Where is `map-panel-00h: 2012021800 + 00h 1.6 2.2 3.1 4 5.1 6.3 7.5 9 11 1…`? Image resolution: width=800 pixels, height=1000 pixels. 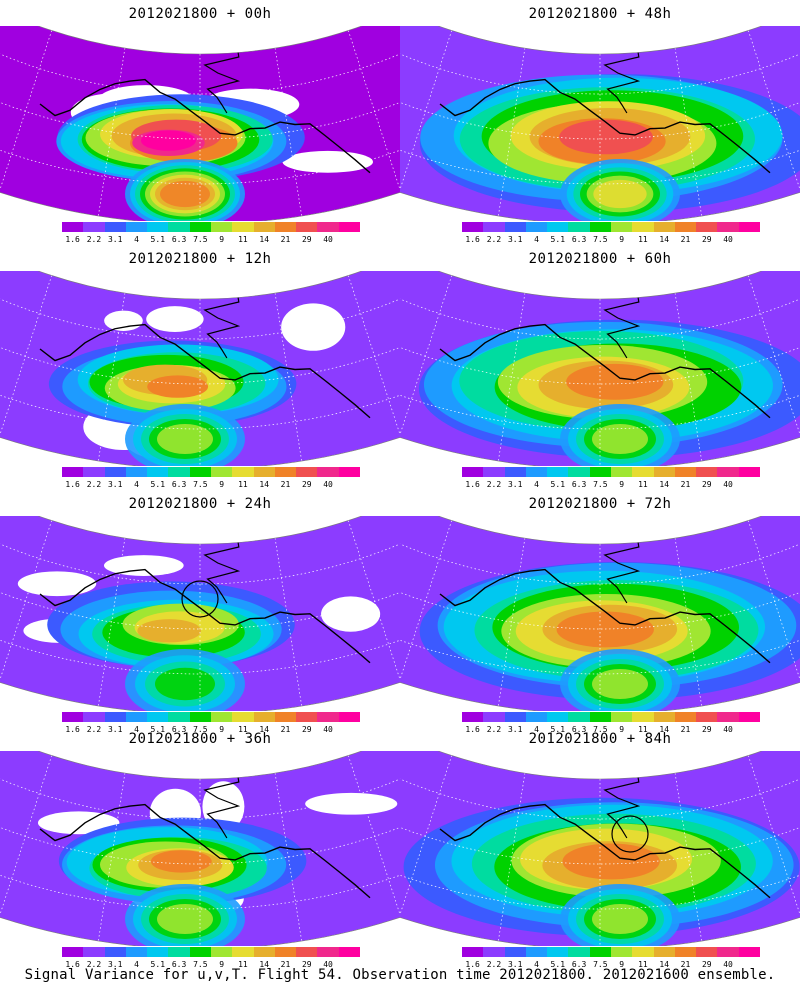
map-panel-00h: 2012021800 + 00h 1.6 2.2 3.1 4 5.1 6.3 7.5 9 11 1… is located at coordinates (200, 122).